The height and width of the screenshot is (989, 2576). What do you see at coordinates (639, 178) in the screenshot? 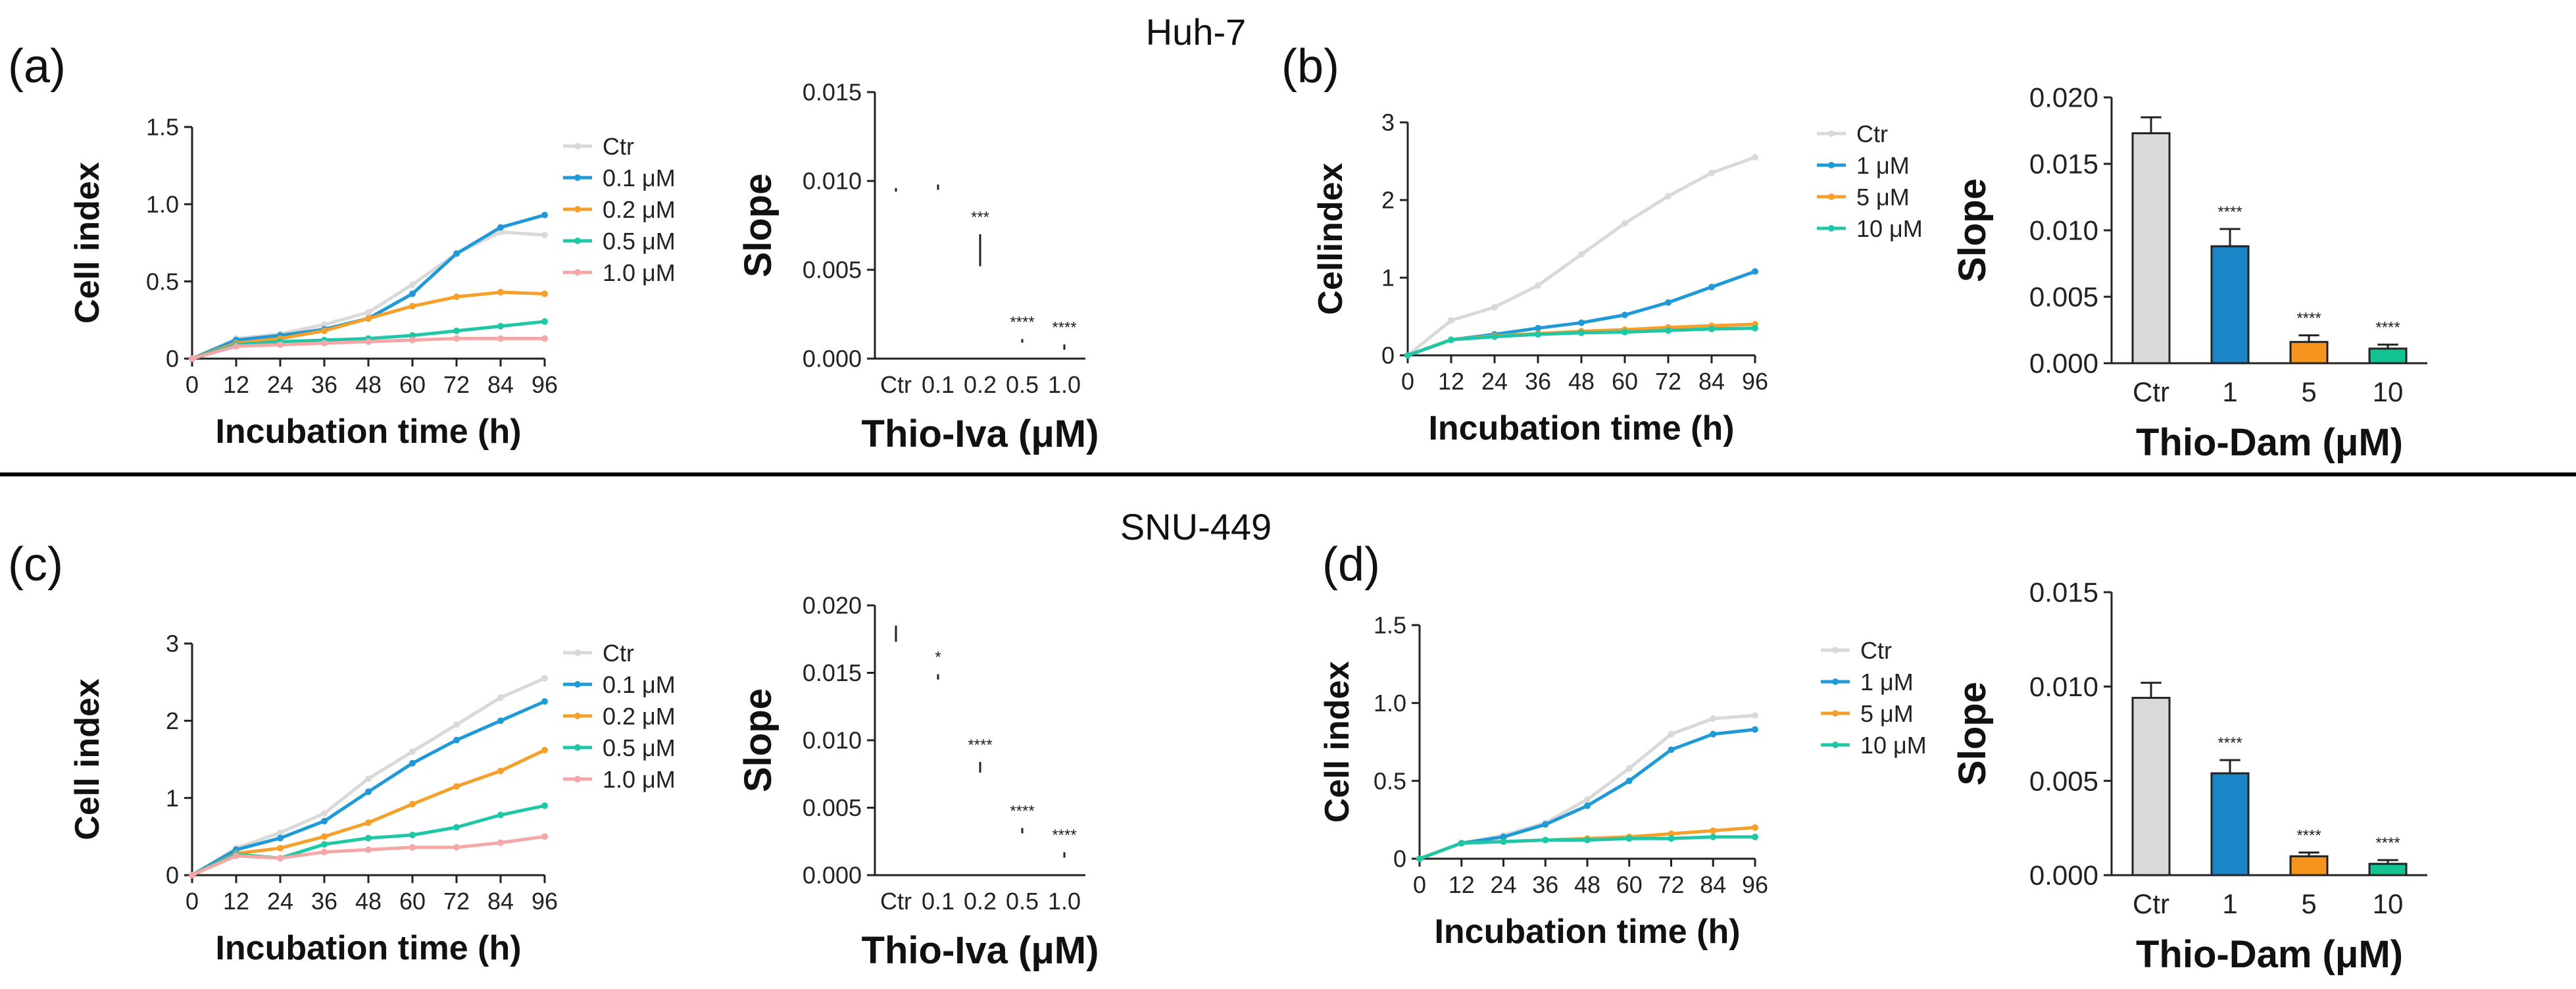
I see `legend-label: 0.1 μM` at bounding box center [639, 178].